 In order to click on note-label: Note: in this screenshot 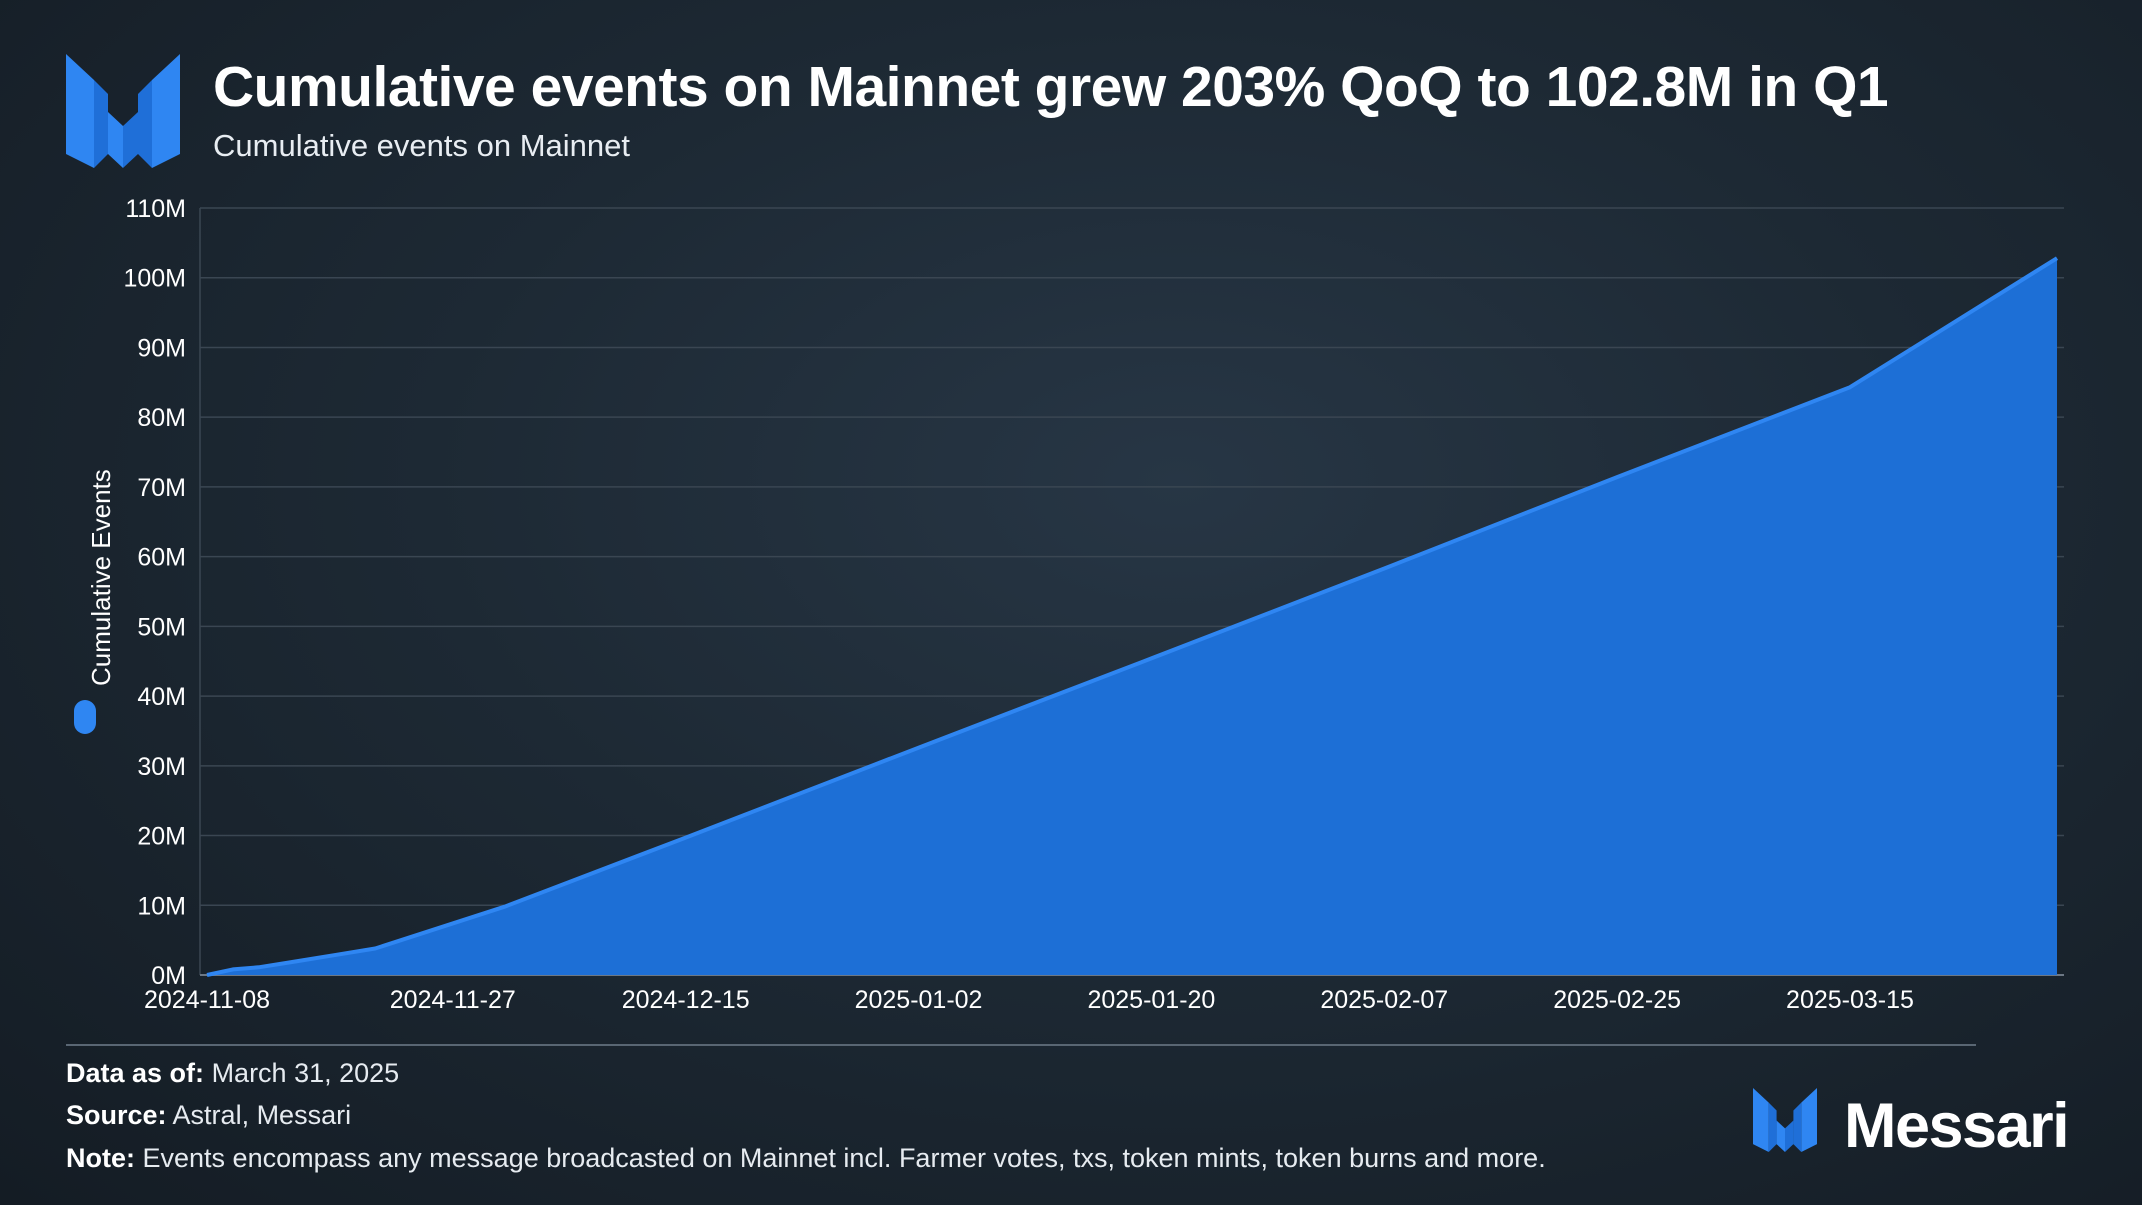, I will do `click(100, 1158)`.